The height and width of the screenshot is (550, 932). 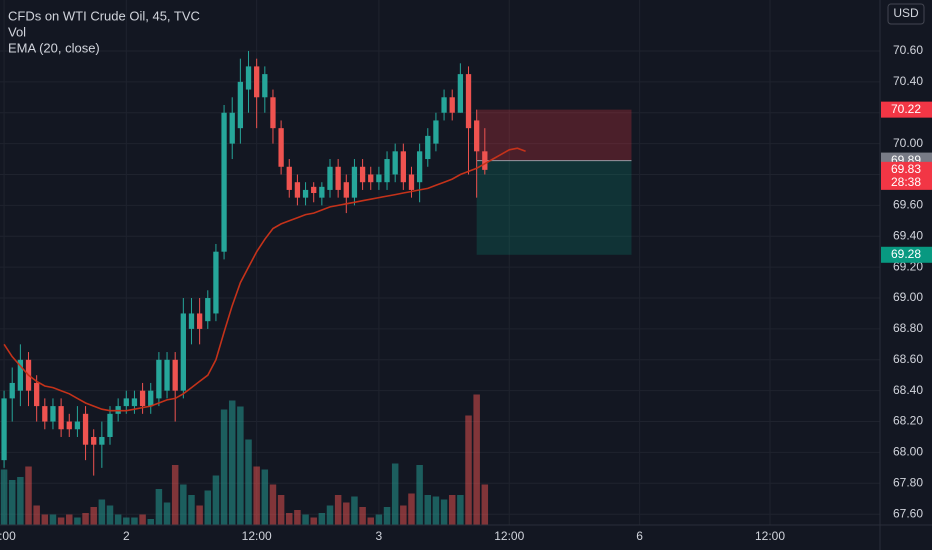 What do you see at coordinates (906, 175) in the screenshot?
I see `last-price-tag` at bounding box center [906, 175].